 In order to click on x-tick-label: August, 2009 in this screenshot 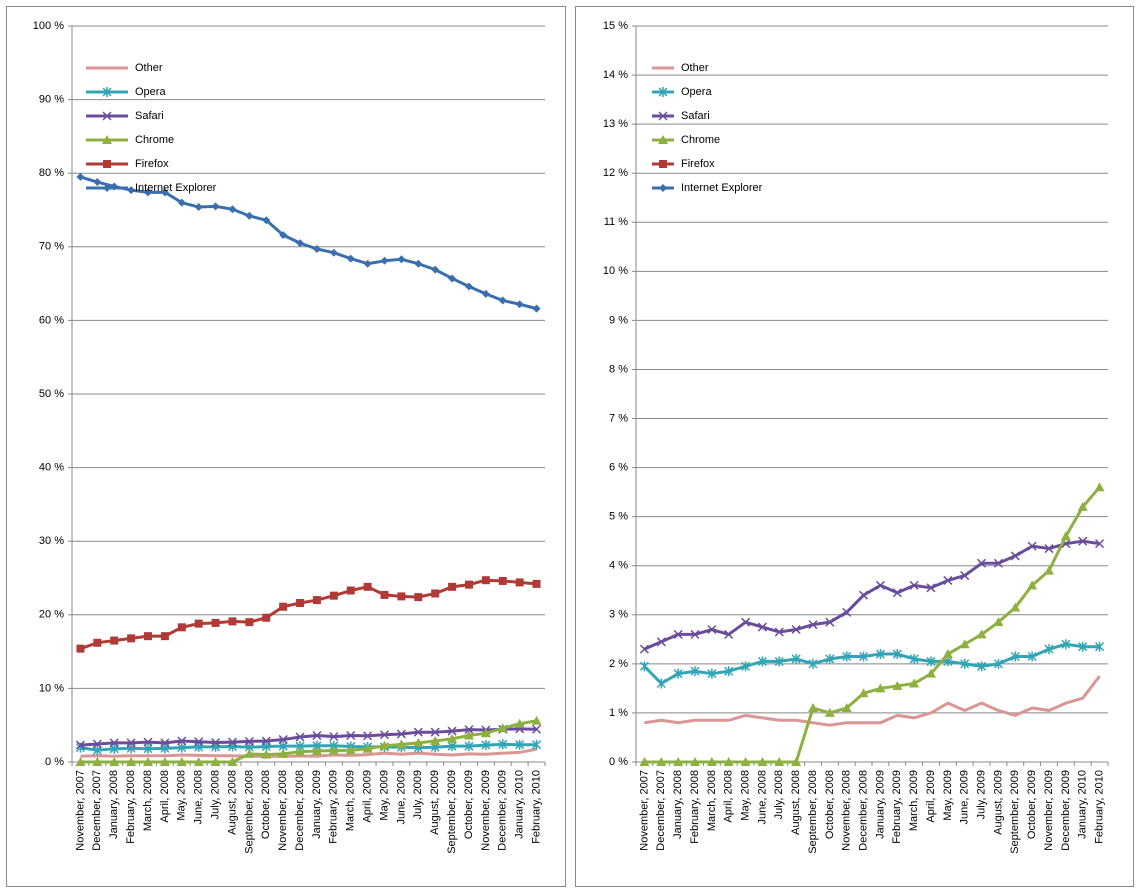, I will do `click(998, 802)`.